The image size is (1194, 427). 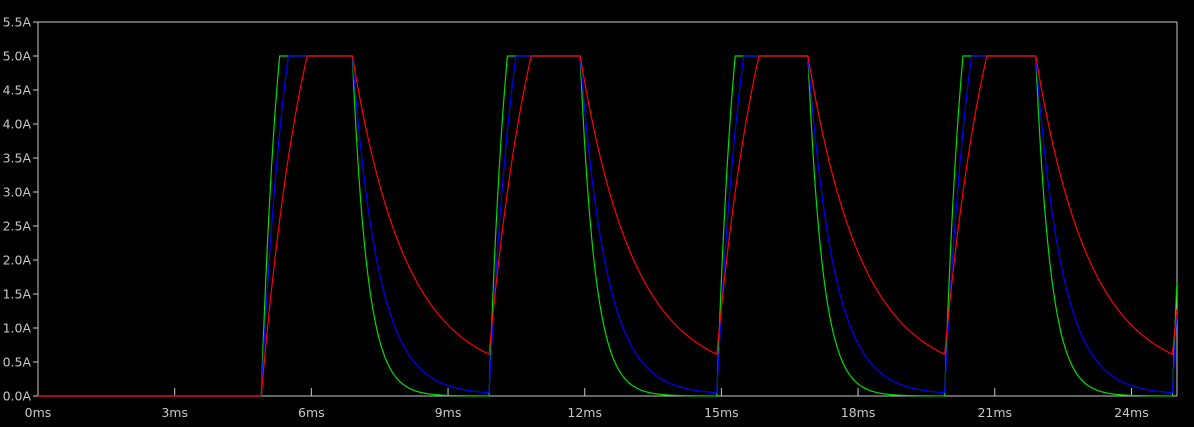 I want to click on y-tick-label: 4.0A, so click(x=17, y=124).